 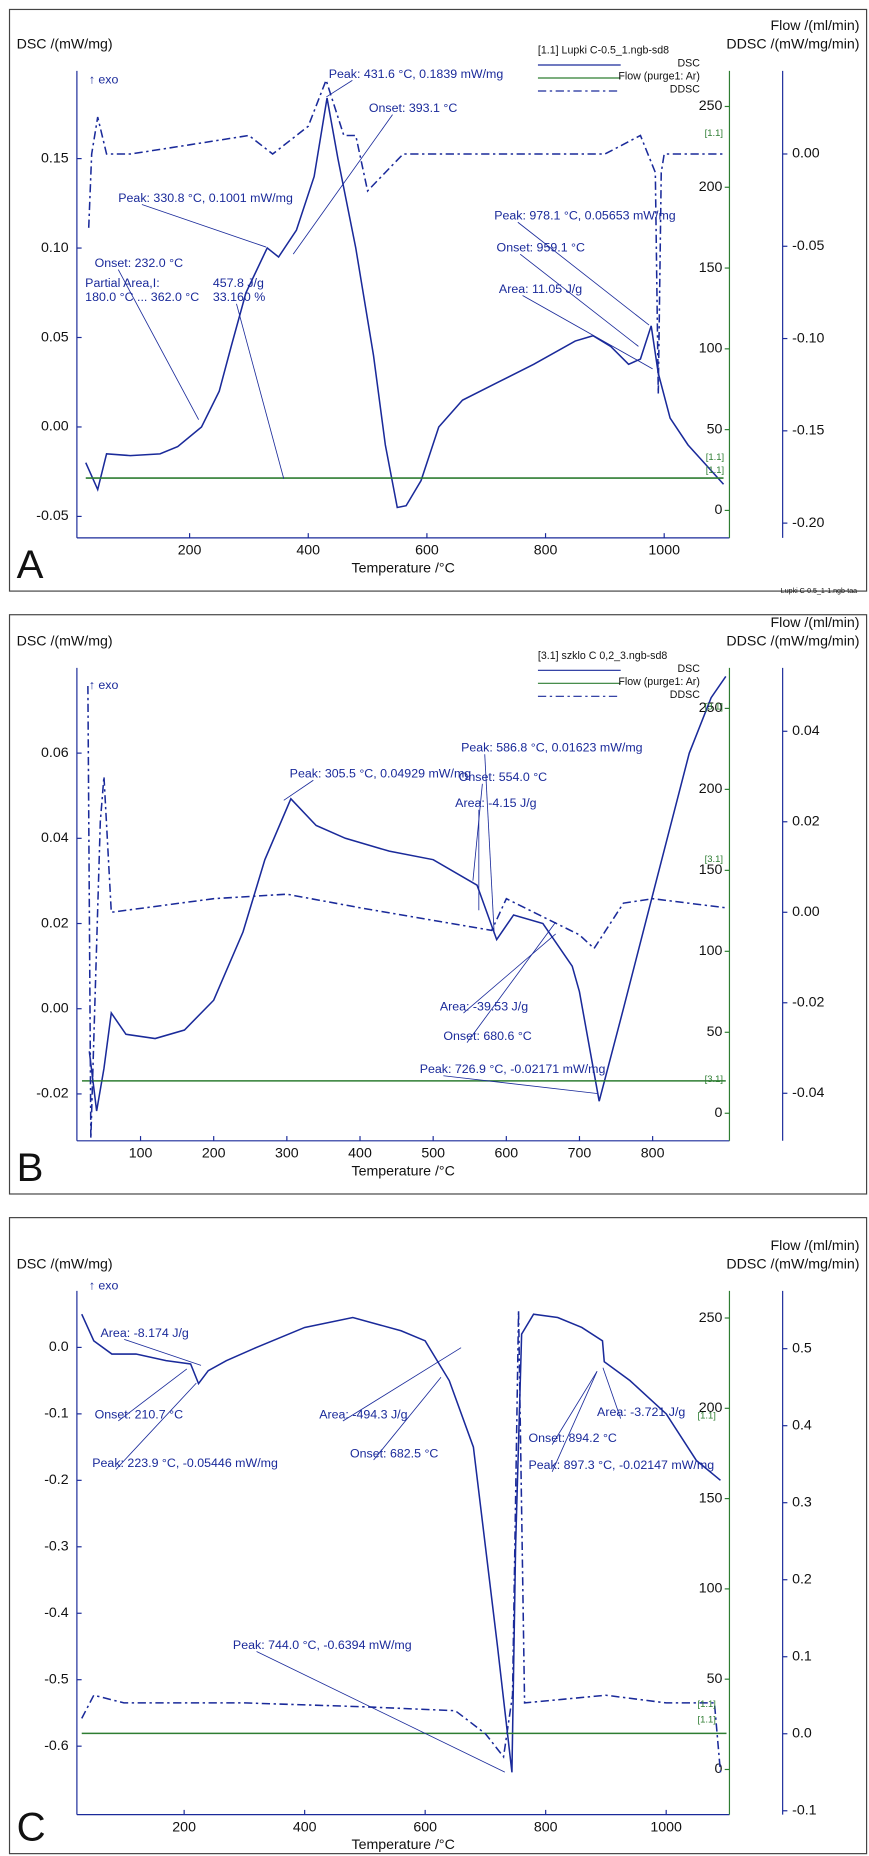 What do you see at coordinates (715, 429) in the screenshot?
I see `y2-tick-label: 50` at bounding box center [715, 429].